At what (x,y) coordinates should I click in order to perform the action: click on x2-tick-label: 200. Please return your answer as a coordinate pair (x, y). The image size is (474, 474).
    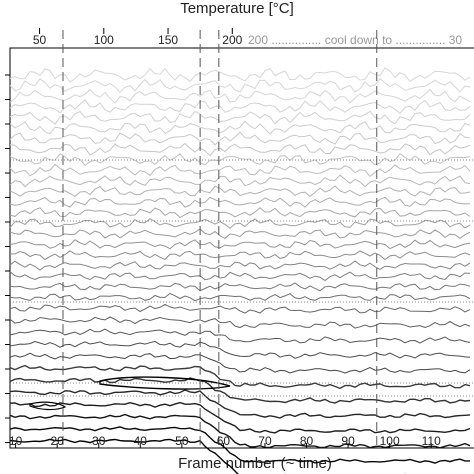
    Looking at the image, I should click on (232, 40).